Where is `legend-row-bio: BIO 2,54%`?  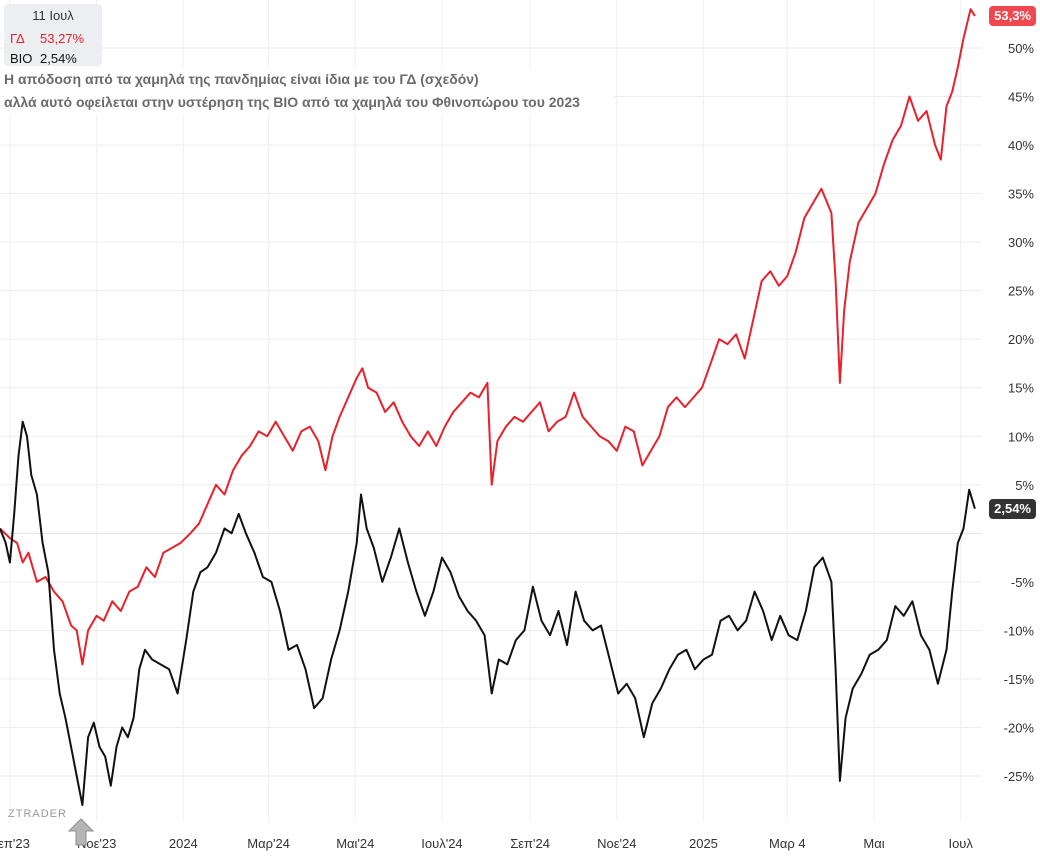
legend-row-bio: BIO 2,54% is located at coordinates (43, 58).